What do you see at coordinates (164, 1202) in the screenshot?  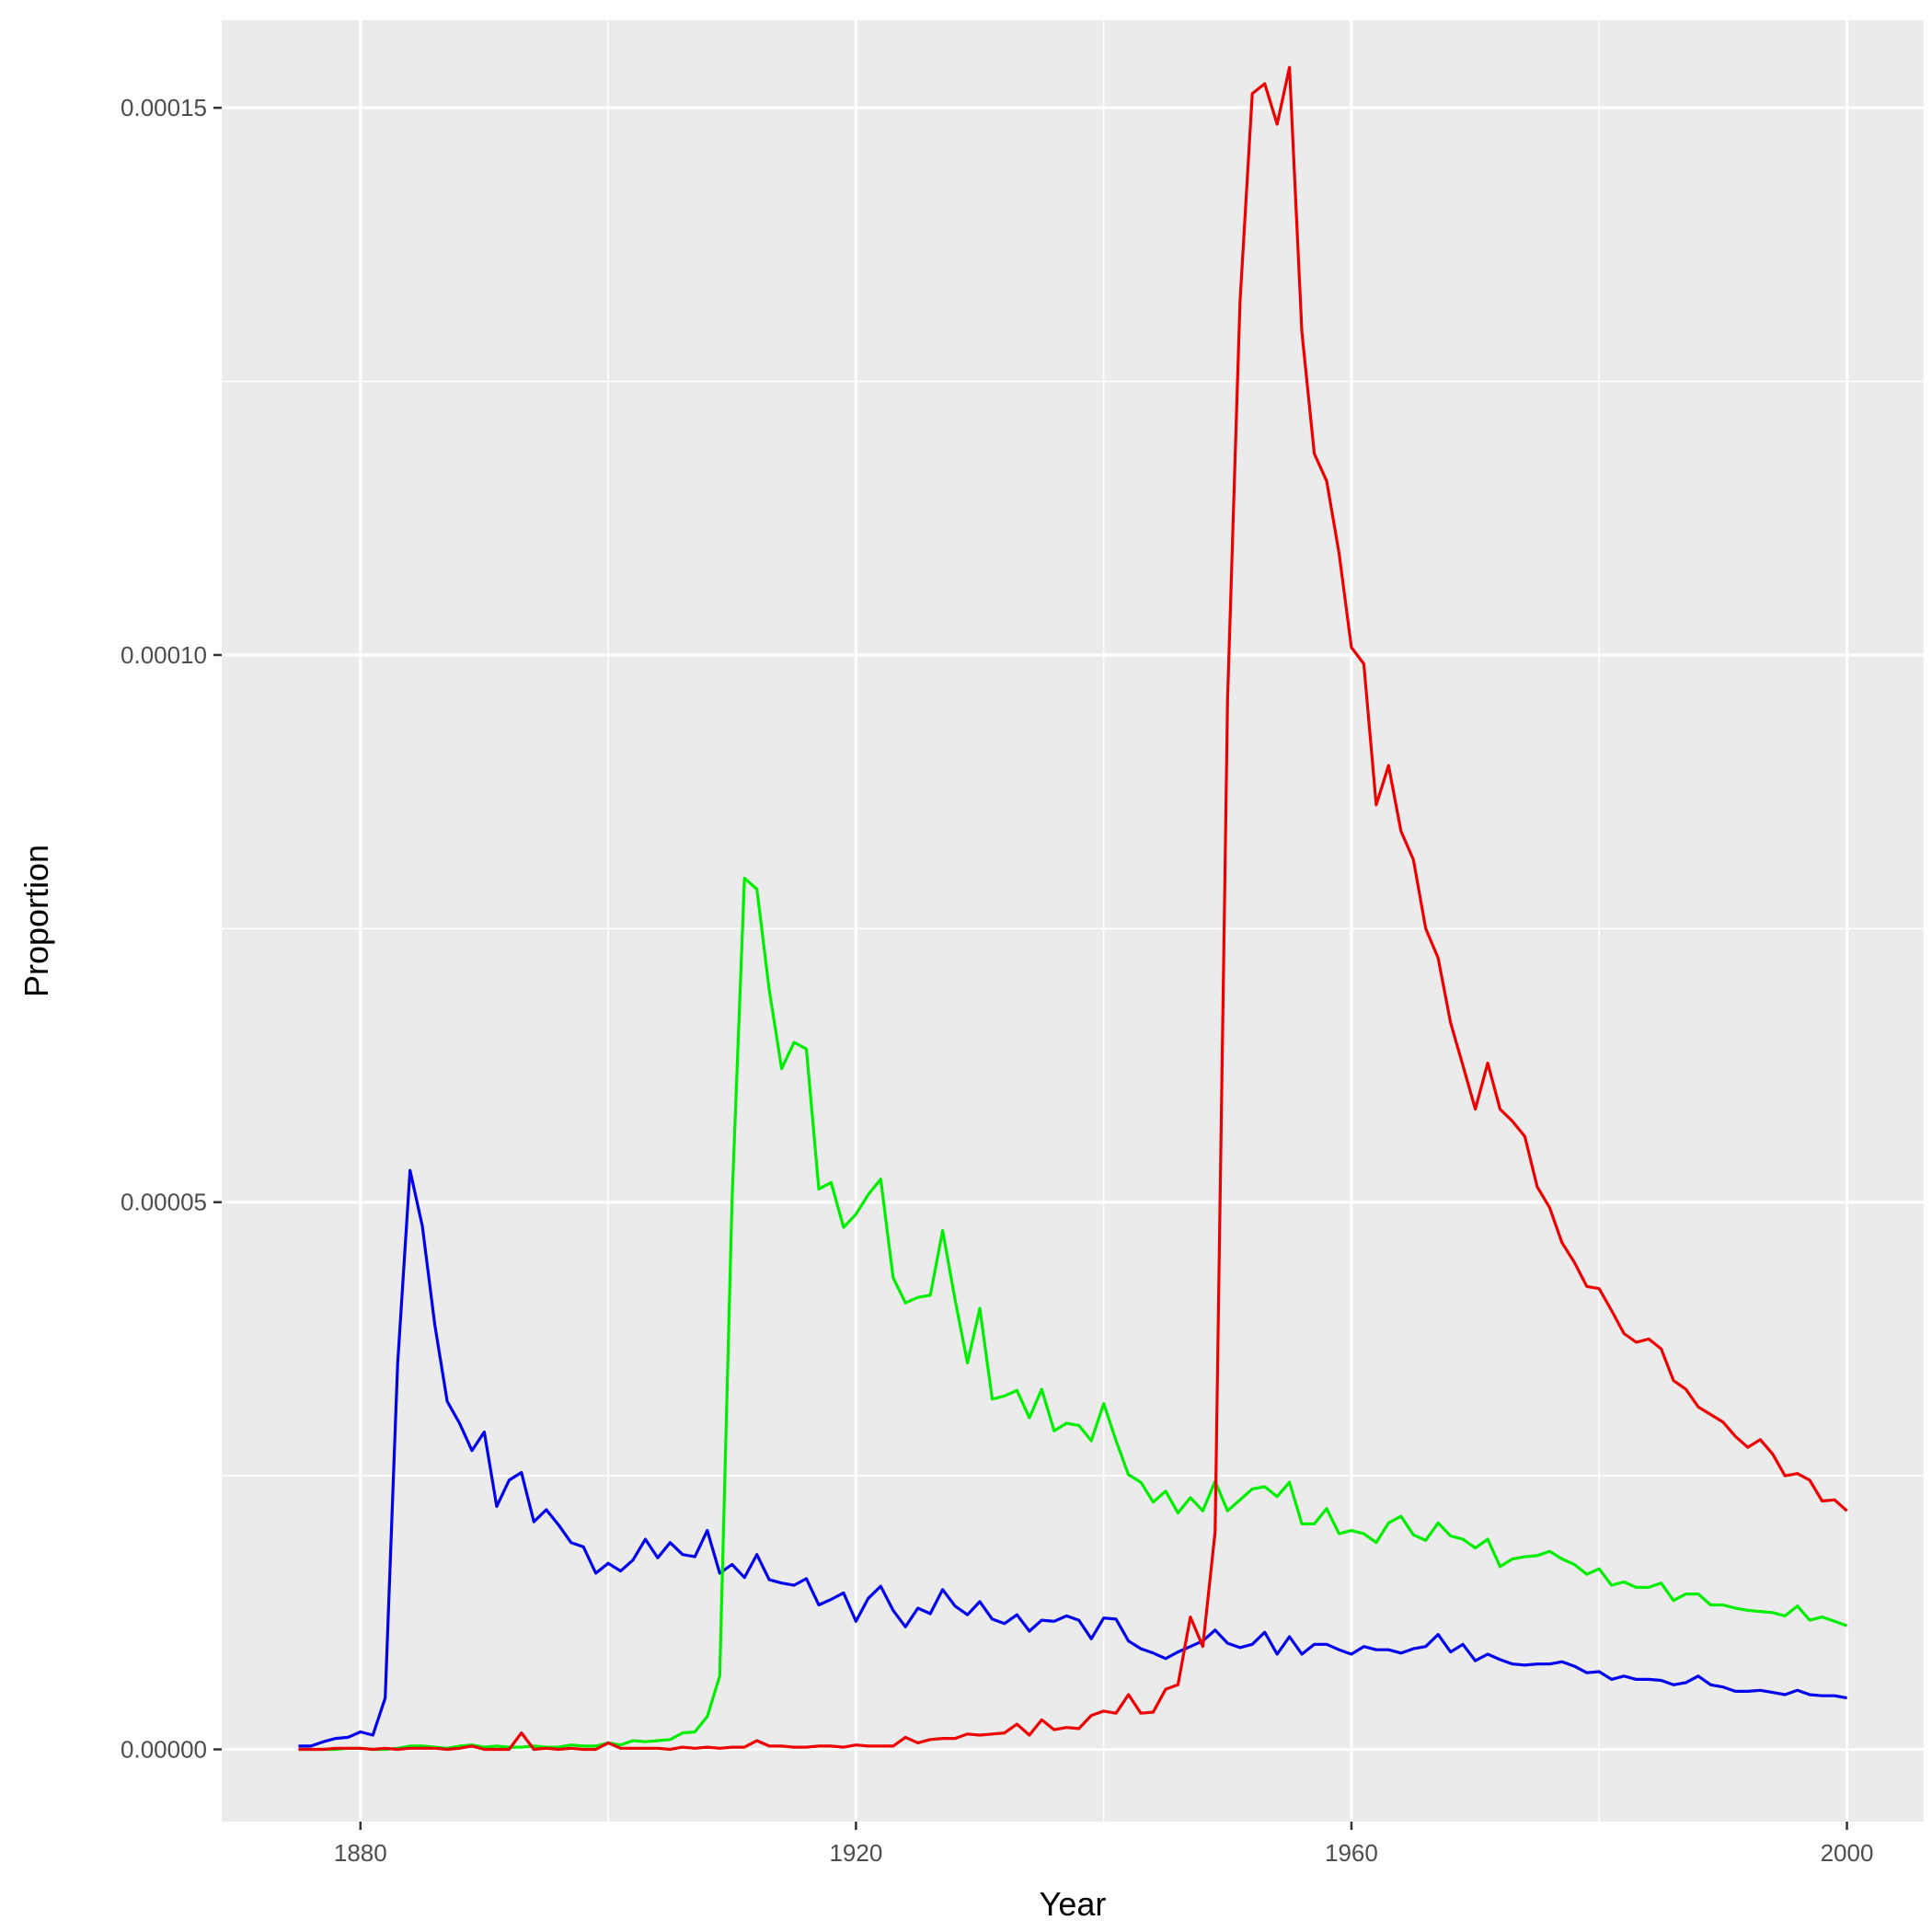 I see `y-tick-label: 0.00005` at bounding box center [164, 1202].